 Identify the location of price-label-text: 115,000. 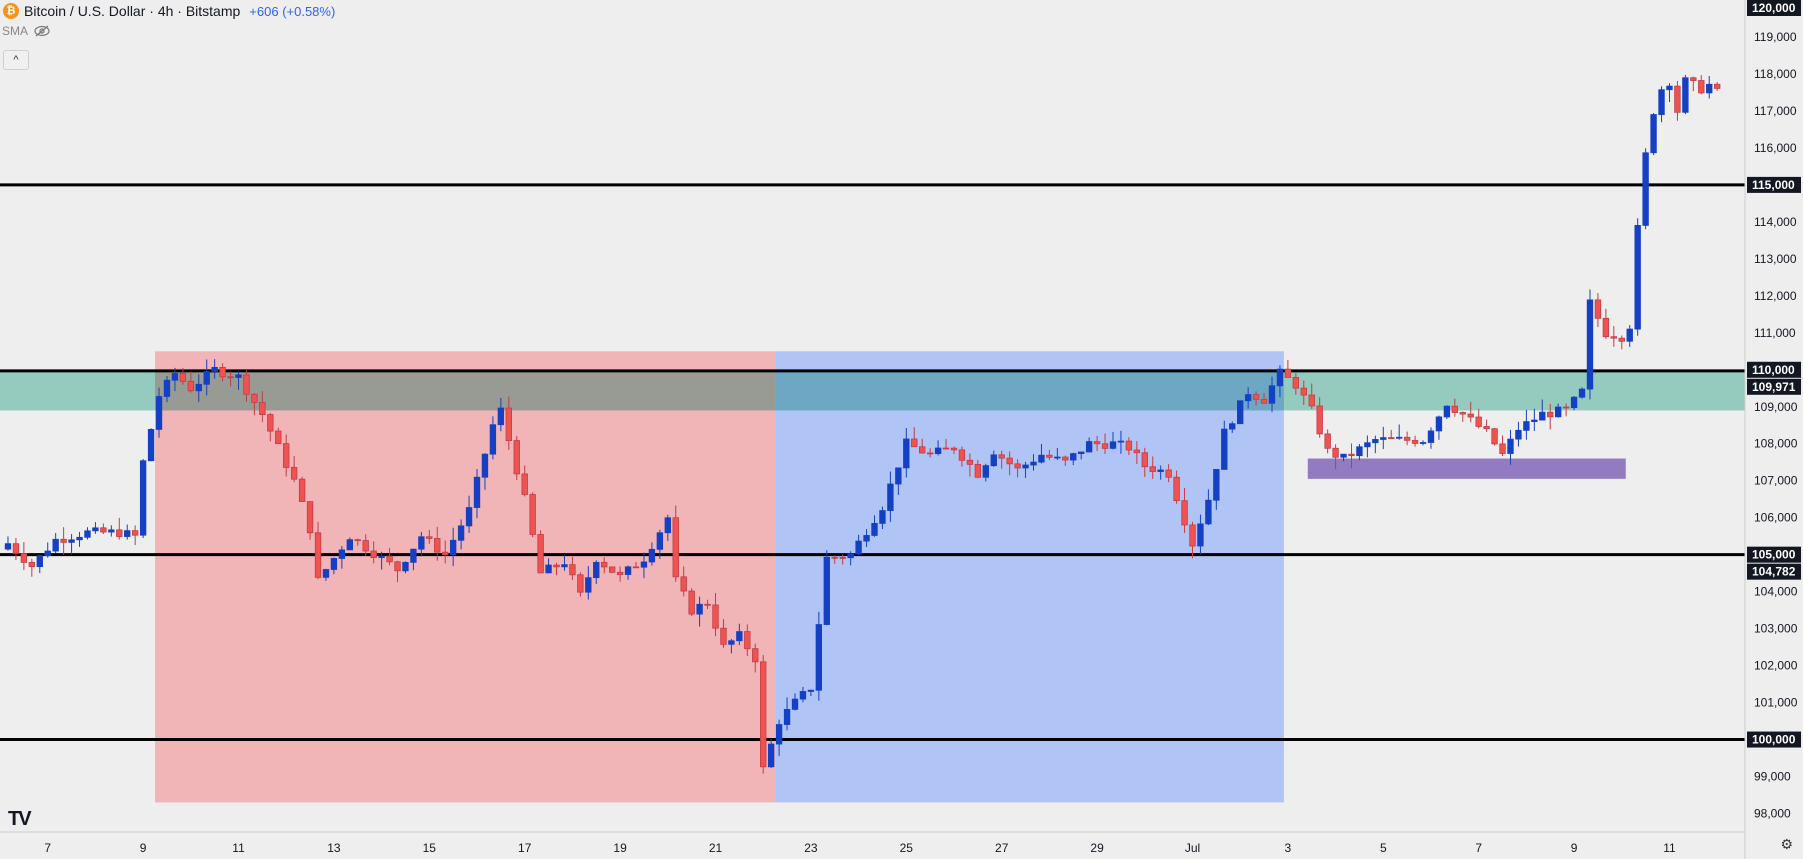
(1773, 185).